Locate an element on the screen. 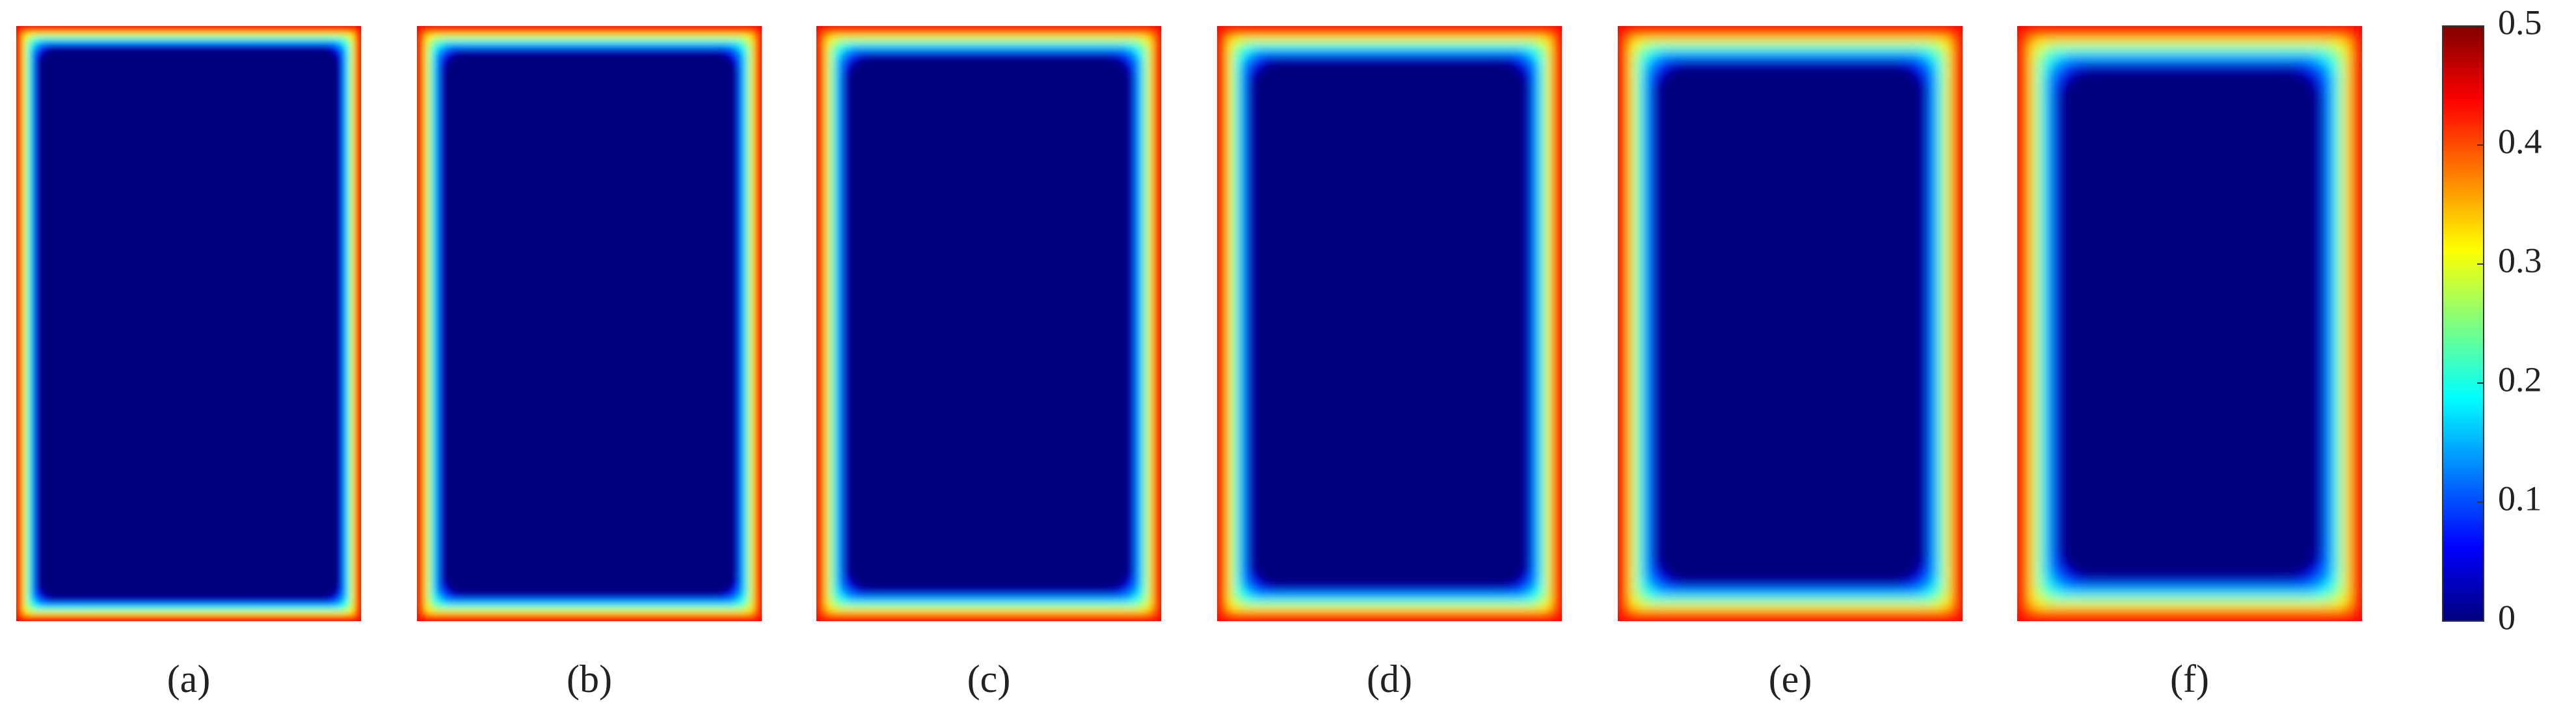 Image resolution: width=2576 pixels, height=718 pixels. colorbar-tick-label: 0.2 is located at coordinates (2520, 380).